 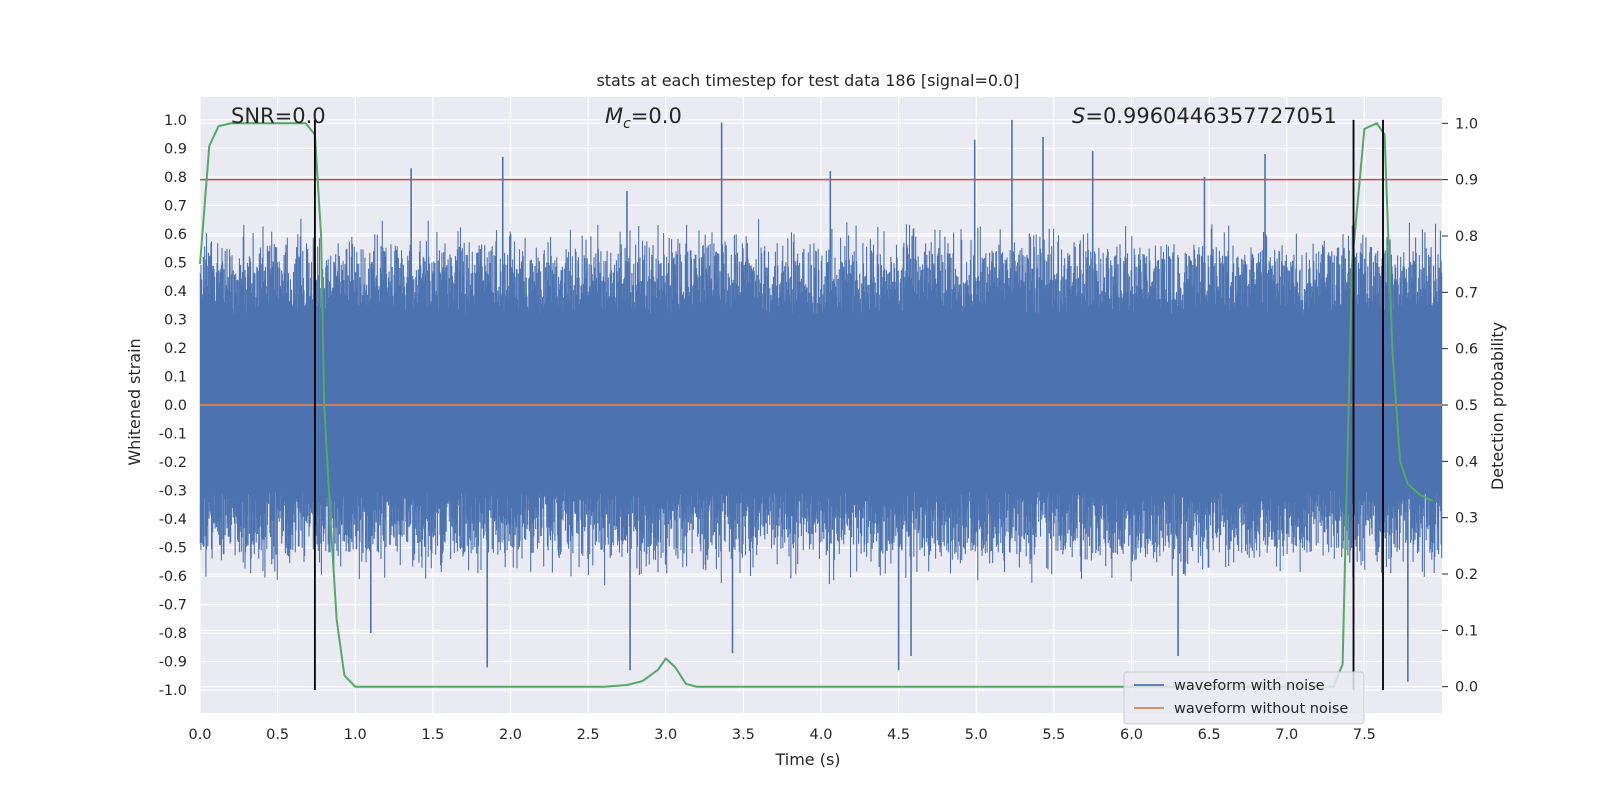 What do you see at coordinates (1466, 350) in the screenshot?
I see `y2-tick-label: 0.6` at bounding box center [1466, 350].